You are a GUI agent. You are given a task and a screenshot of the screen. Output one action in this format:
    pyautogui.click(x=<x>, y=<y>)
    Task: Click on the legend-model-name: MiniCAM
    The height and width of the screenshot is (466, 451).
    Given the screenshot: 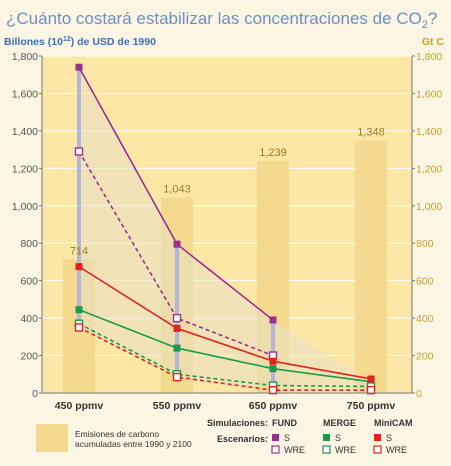 What is the action you would take?
    pyautogui.click(x=393, y=423)
    